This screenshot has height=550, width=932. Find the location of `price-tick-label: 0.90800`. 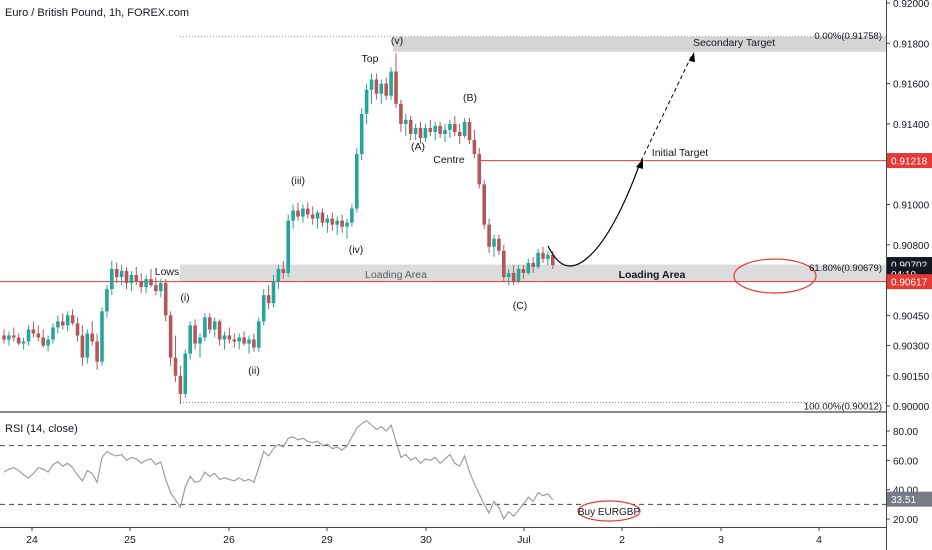

price-tick-label: 0.90800 is located at coordinates (911, 246).